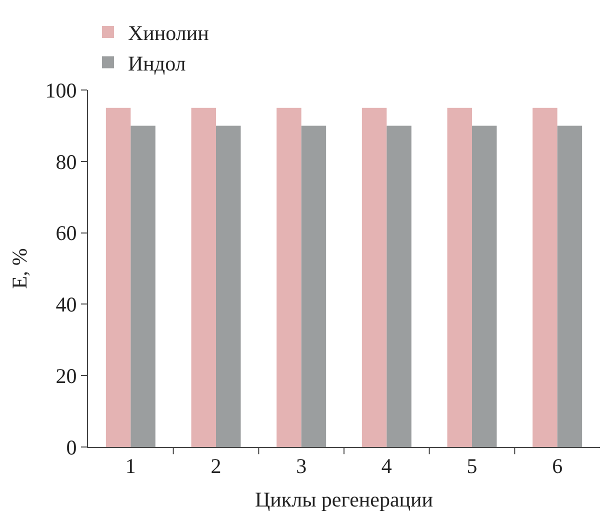 The image size is (608, 519). Describe the element at coordinates (344, 499) in the screenshot. I see `x-axis-title: Циклы регенерации` at that location.